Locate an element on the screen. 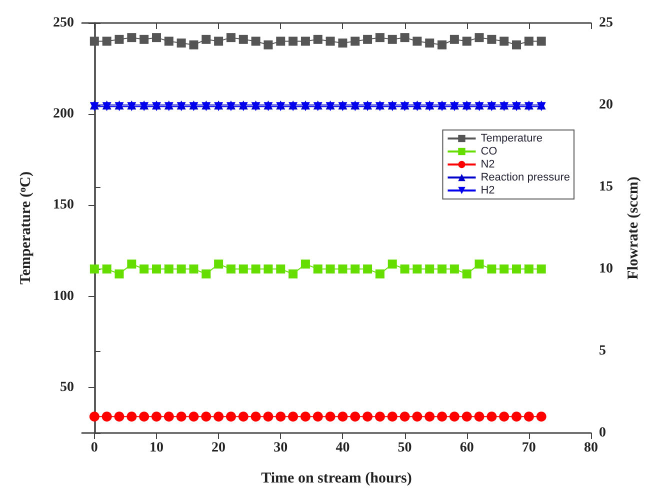 This screenshot has height=496, width=649. x-tick-label: 0 is located at coordinates (94, 448).